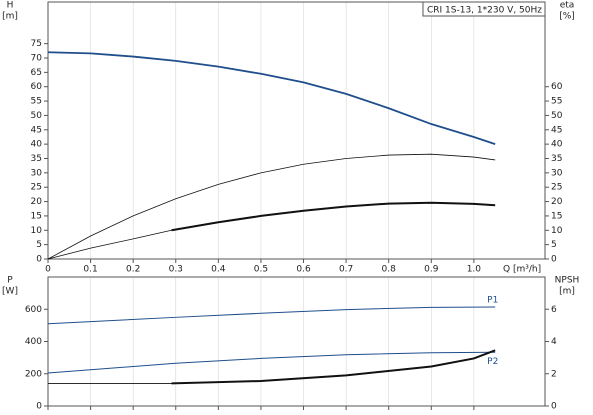 The height and width of the screenshot is (415, 593). What do you see at coordinates (36, 188) in the screenshot?
I see `y-tick-label: 25` at bounding box center [36, 188].